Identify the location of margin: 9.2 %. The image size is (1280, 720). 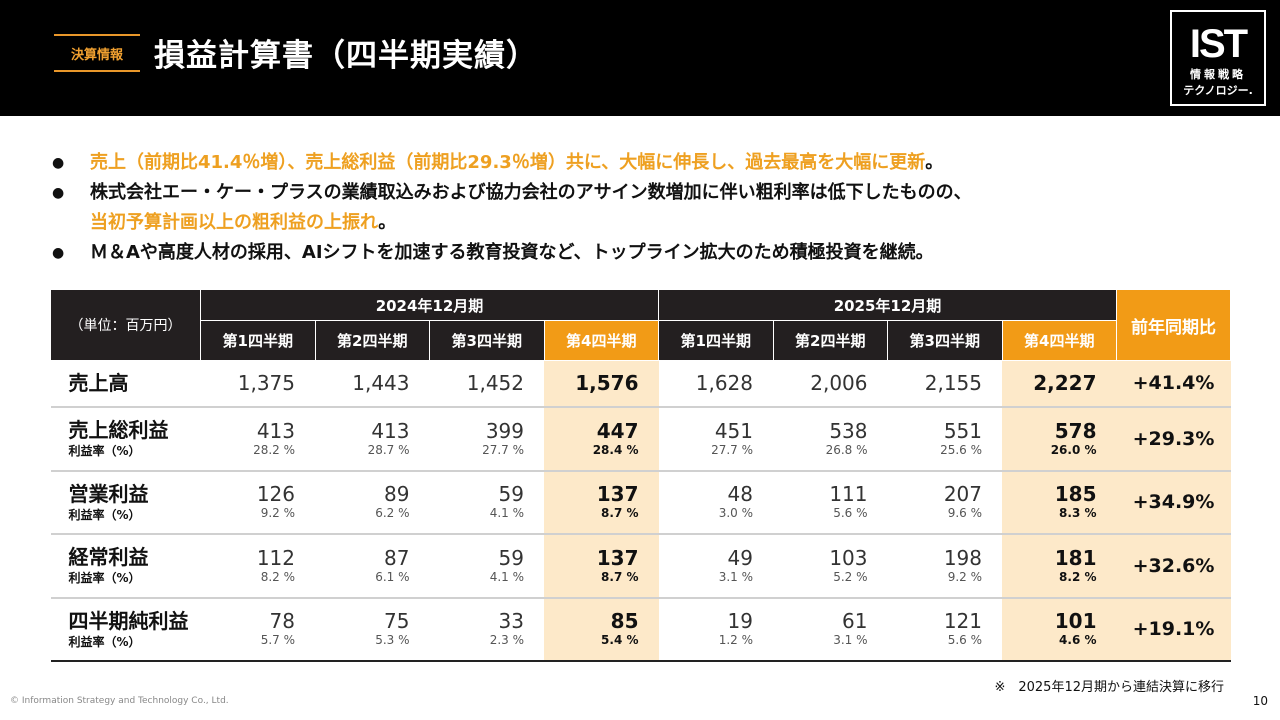
(964, 576).